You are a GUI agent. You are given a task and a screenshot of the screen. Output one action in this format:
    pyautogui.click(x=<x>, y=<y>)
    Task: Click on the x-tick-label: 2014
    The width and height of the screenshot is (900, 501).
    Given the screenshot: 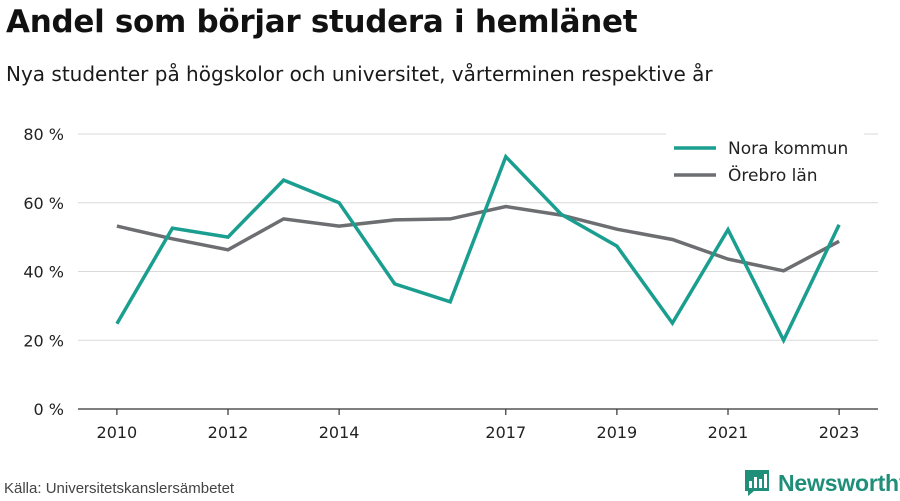 What is the action you would take?
    pyautogui.click(x=339, y=432)
    